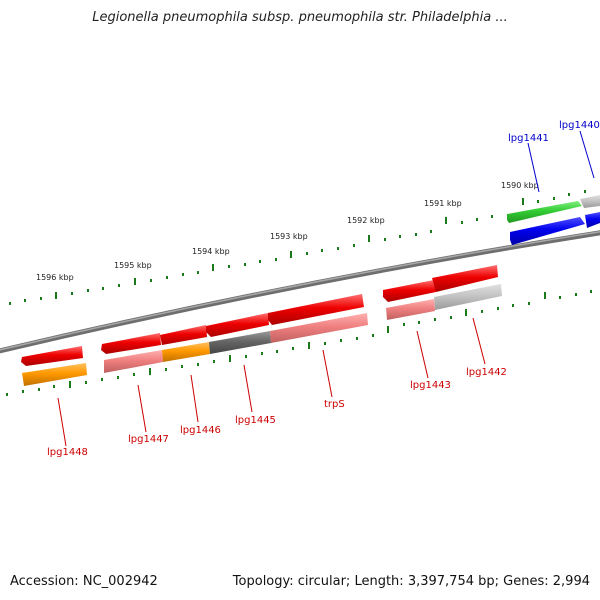 This screenshot has width=600, height=600. I want to click on gene-lpg1440-arrow, so click(590, 201).